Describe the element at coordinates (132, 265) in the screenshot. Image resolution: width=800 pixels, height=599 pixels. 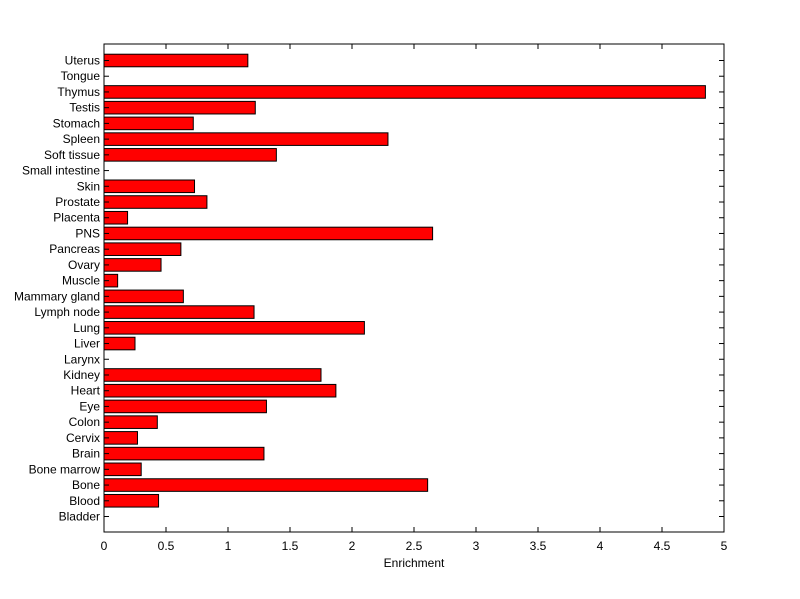
I see `bar-ovary` at that location.